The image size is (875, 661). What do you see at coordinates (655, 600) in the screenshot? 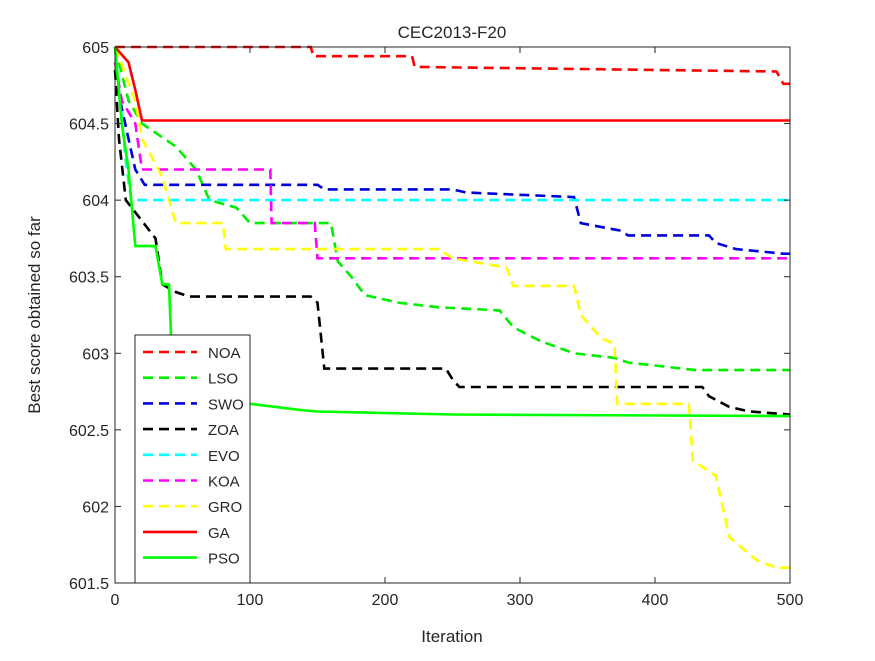
I see `x-tick-label: 400` at bounding box center [655, 600].